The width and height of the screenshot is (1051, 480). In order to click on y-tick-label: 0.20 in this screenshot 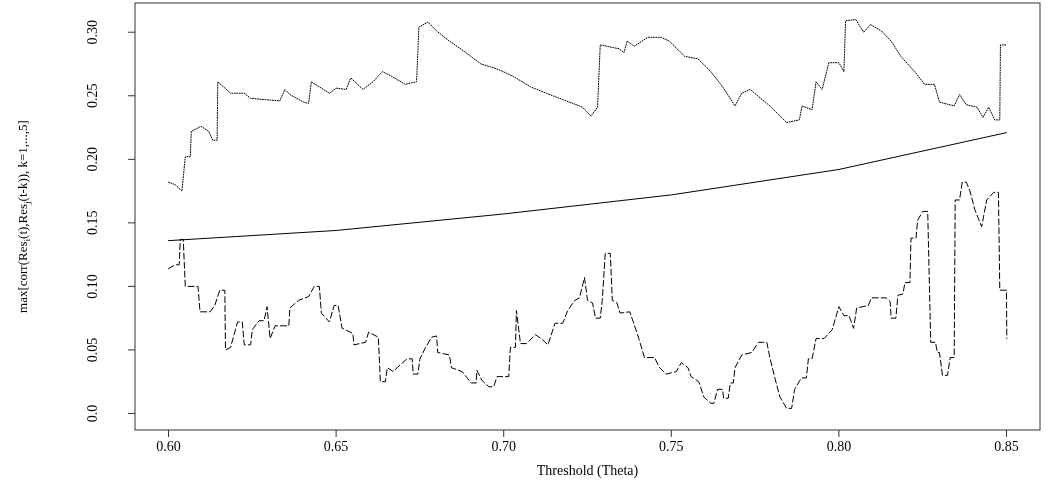, I will do `click(92, 159)`.